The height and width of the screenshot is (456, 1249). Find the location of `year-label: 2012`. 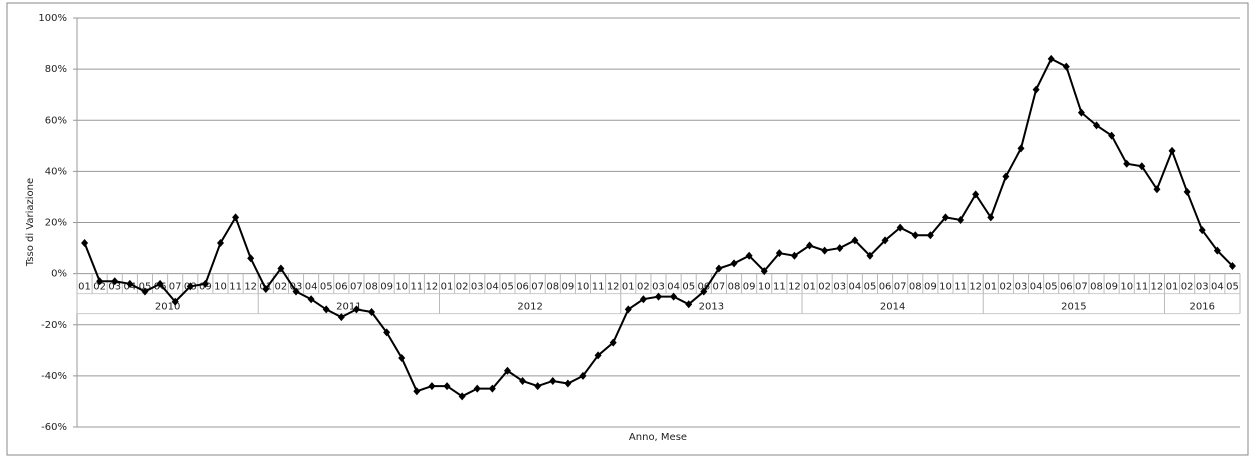

year-label: 2012 is located at coordinates (529, 307).